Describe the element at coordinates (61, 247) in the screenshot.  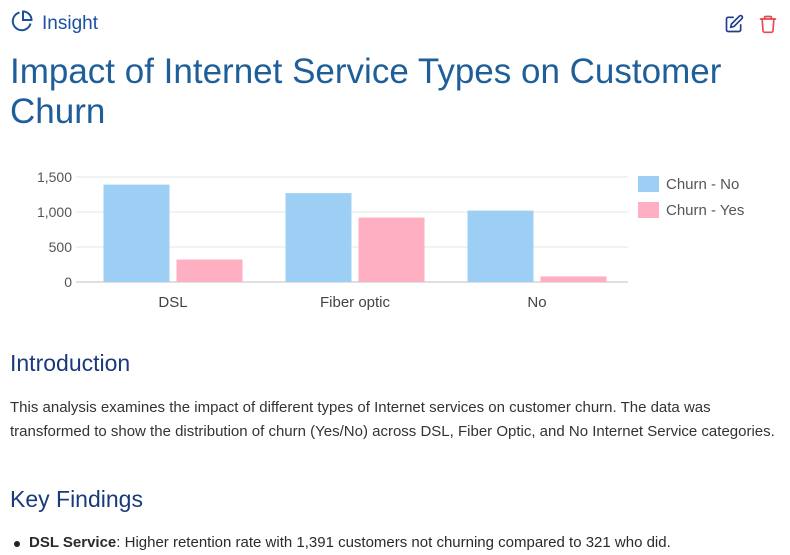
I see `y-tick-label: 500` at that location.